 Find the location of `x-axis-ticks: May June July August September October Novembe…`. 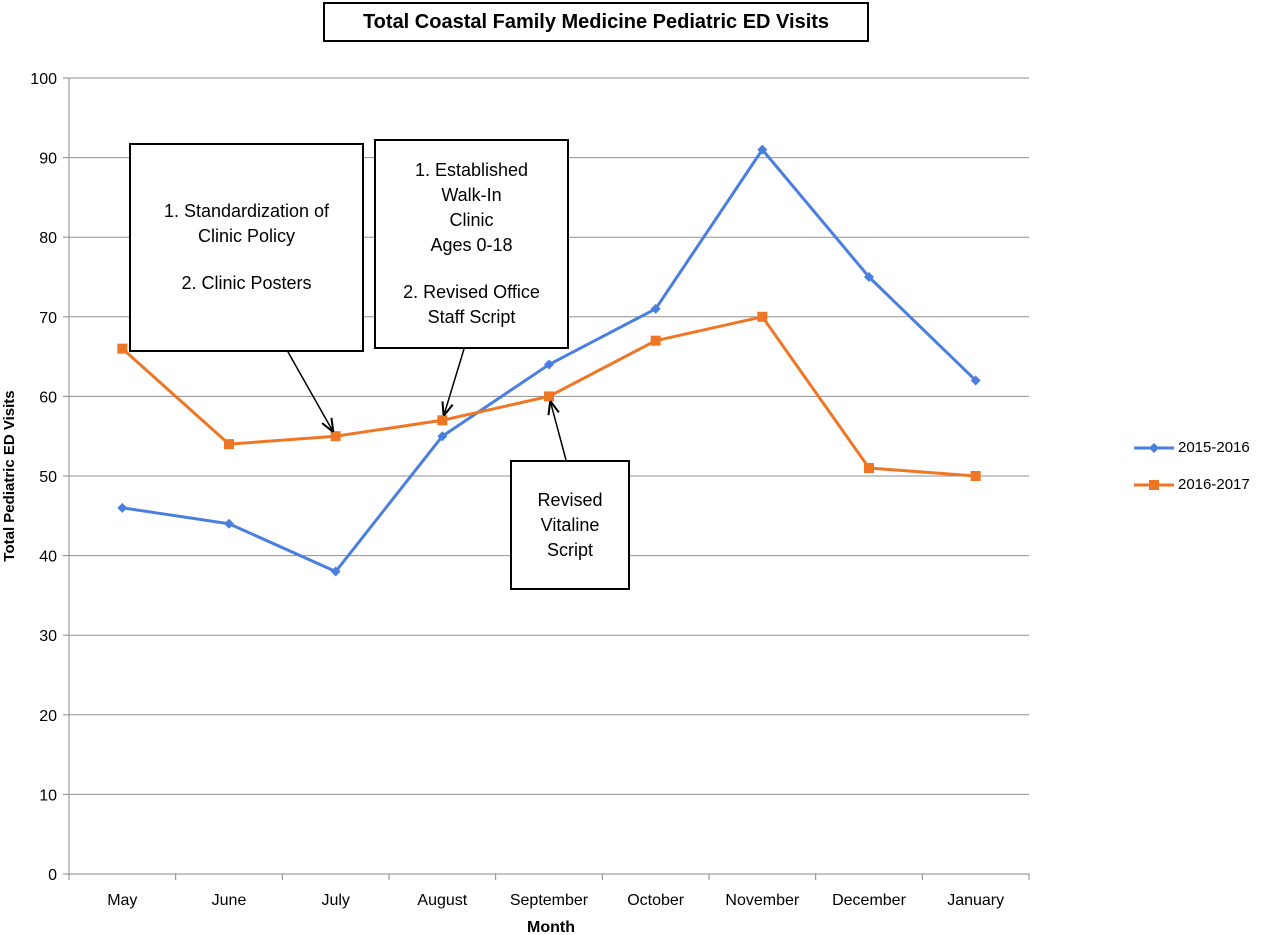

x-axis-ticks: May June July August September October Novembe… is located at coordinates (549, 891).